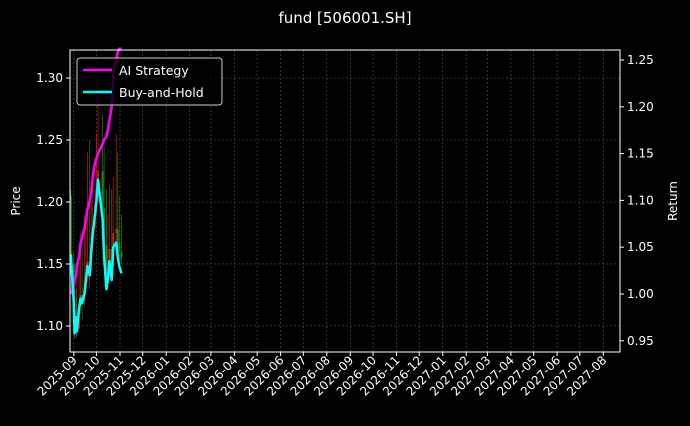 Image resolution: width=690 pixels, height=426 pixels. What do you see at coordinates (49, 202) in the screenshot?
I see `y-left-tick-label: 1.20` at bounding box center [49, 202].